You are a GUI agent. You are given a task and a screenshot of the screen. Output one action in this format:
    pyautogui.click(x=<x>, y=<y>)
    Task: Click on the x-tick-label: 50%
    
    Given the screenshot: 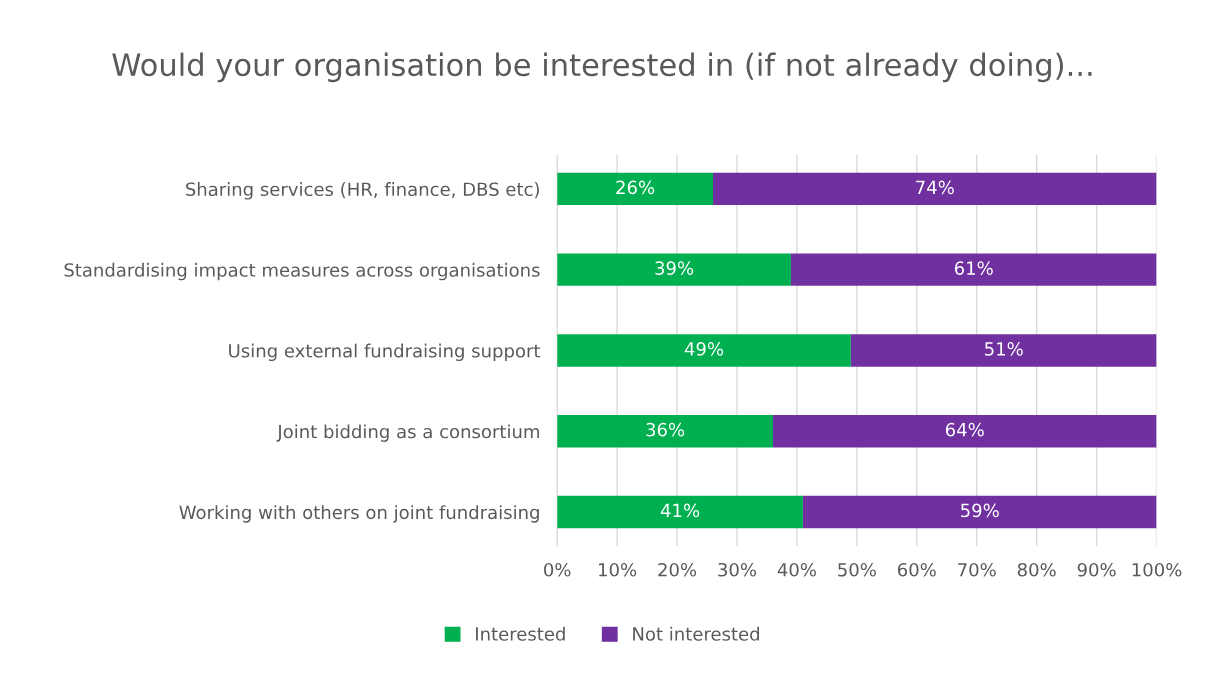 What is the action you would take?
    pyautogui.click(x=857, y=569)
    